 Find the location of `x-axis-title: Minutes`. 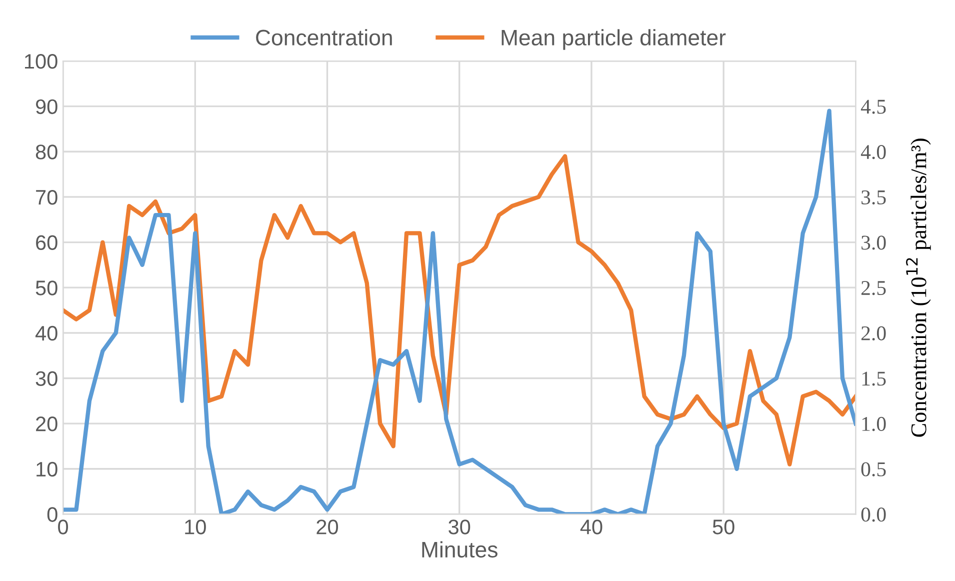

x-axis-title: Minutes is located at coordinates (460, 549).